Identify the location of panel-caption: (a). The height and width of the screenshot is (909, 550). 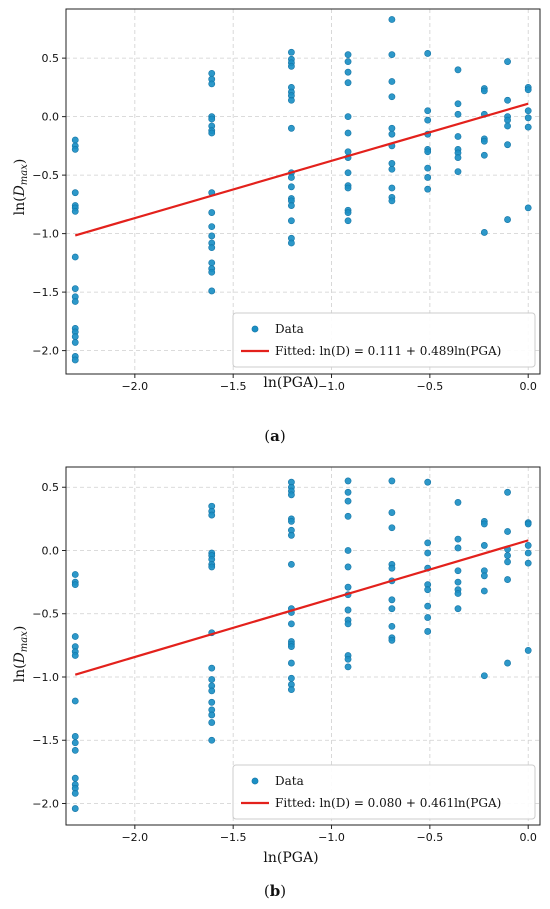
(274, 436).